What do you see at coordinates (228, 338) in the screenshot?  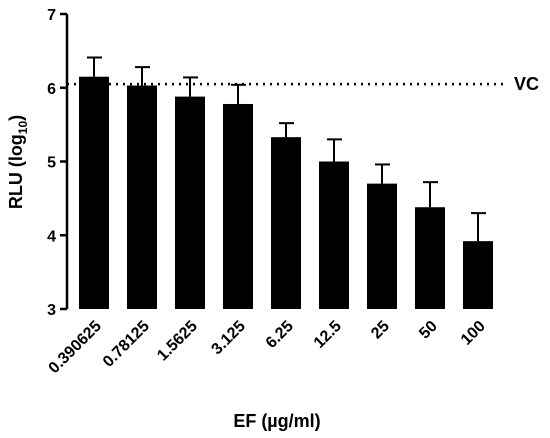 I see `x-tick-label: 3.125` at bounding box center [228, 338].